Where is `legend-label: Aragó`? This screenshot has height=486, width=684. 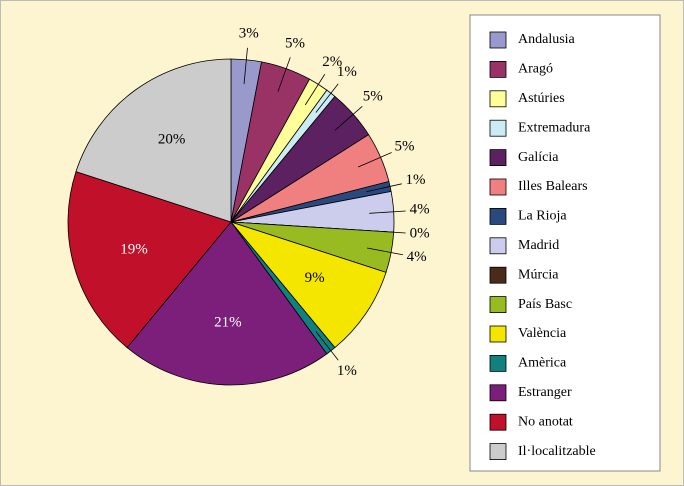
legend-label: Aragó is located at coordinates (535, 69).